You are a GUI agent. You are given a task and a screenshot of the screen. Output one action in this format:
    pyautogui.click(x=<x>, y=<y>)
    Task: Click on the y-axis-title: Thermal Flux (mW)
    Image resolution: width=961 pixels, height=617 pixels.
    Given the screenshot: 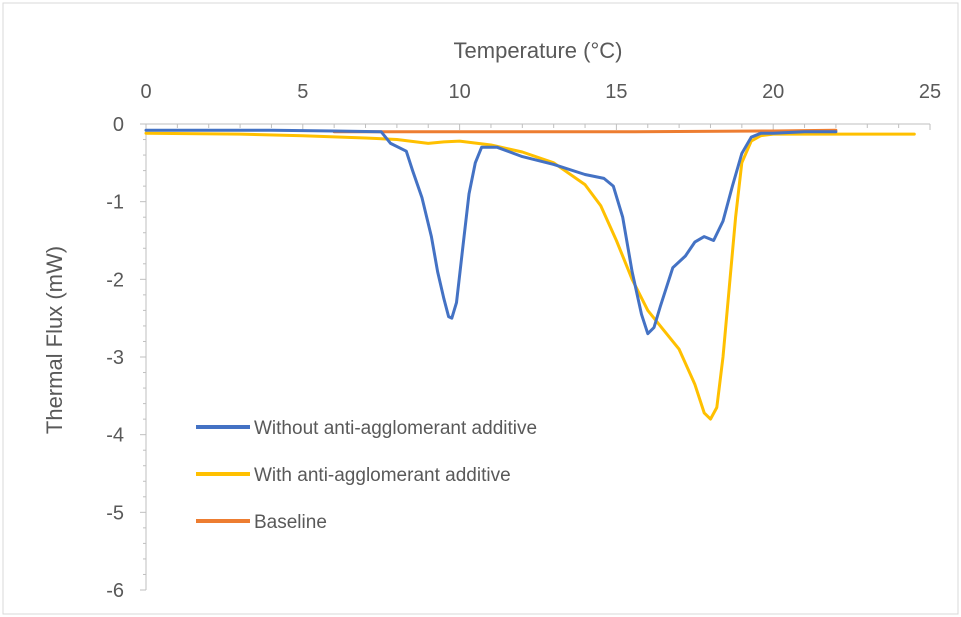 What is the action you would take?
    pyautogui.click(x=54, y=340)
    